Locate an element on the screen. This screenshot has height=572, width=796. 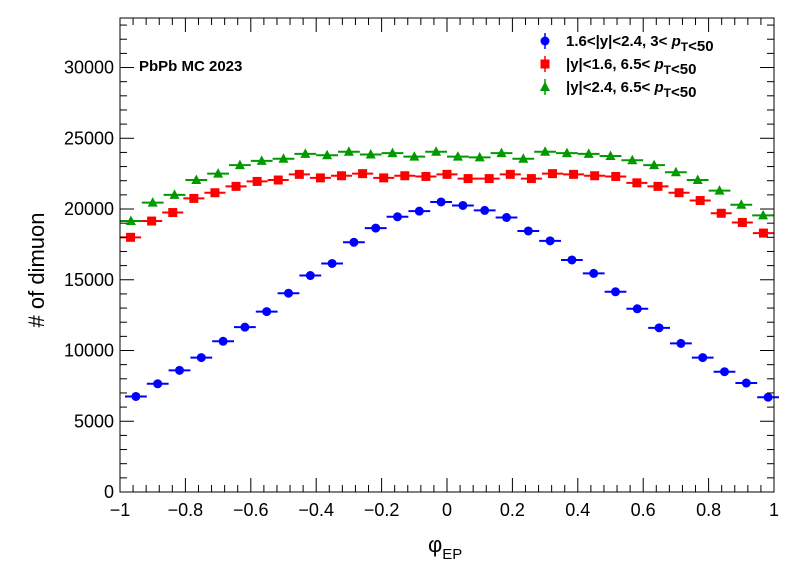
legend-text-part: 1.6<|y|<2.4, 3< is located at coordinates (619, 41).